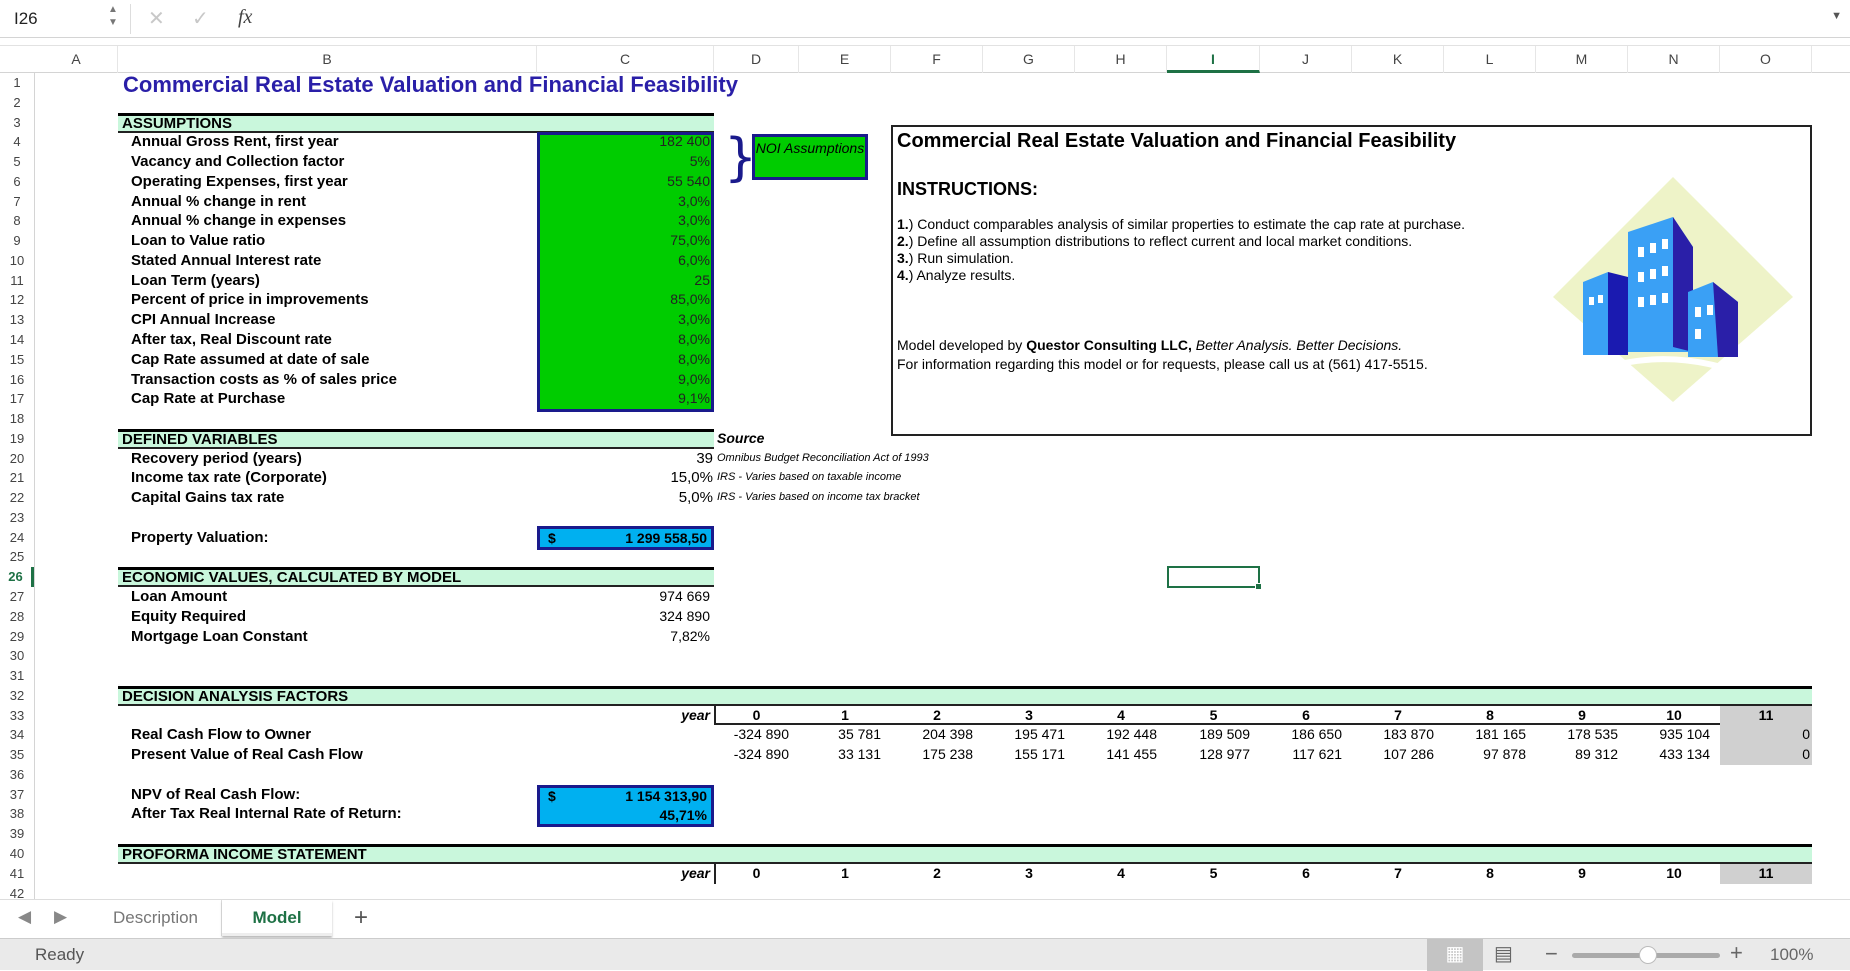 Image resolution: width=1850 pixels, height=971 pixels. I want to click on row-header: 17, so click(17, 399).